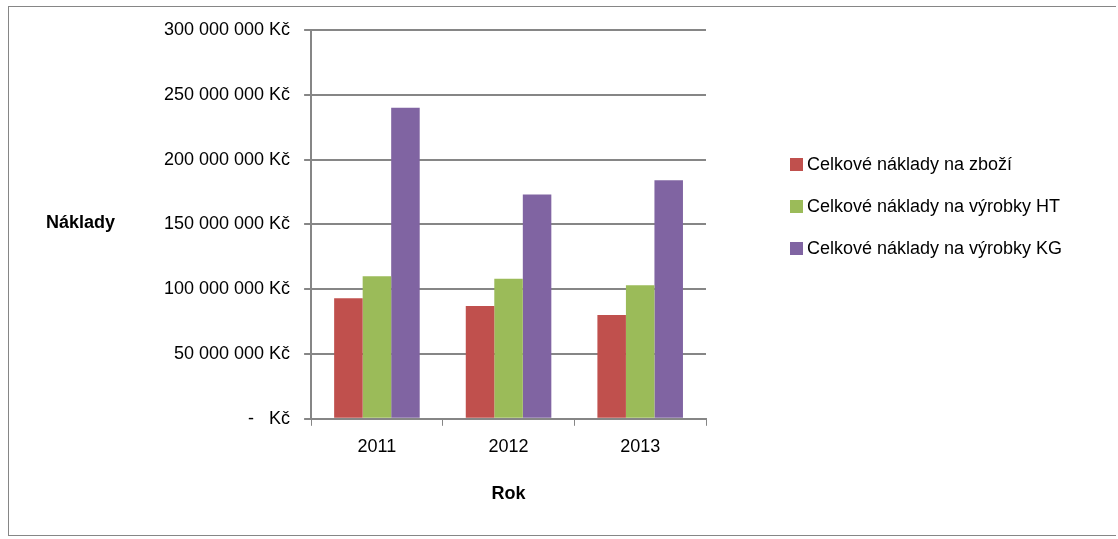 This screenshot has width=1118, height=539. Describe the element at coordinates (227, 93) in the screenshot. I see `y-tick-label: 250 000 000 Kč` at that location.